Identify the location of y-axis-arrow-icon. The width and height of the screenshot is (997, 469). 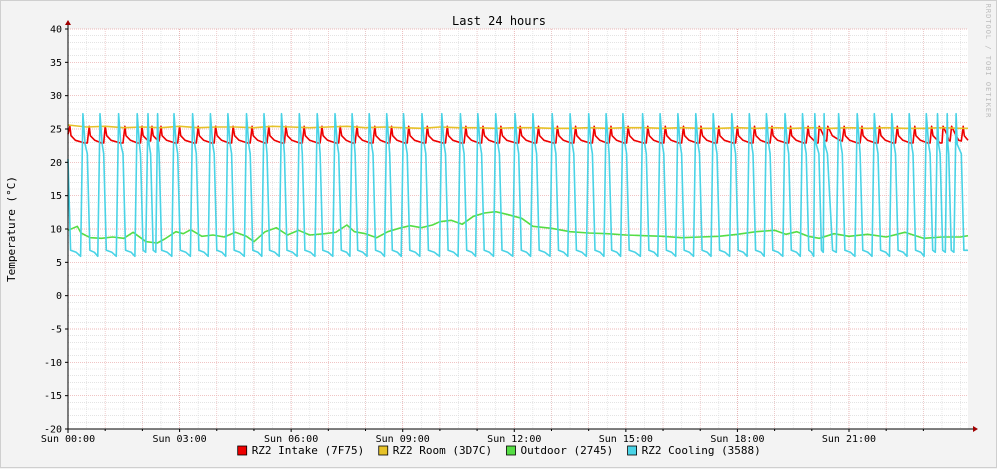
(68, 22).